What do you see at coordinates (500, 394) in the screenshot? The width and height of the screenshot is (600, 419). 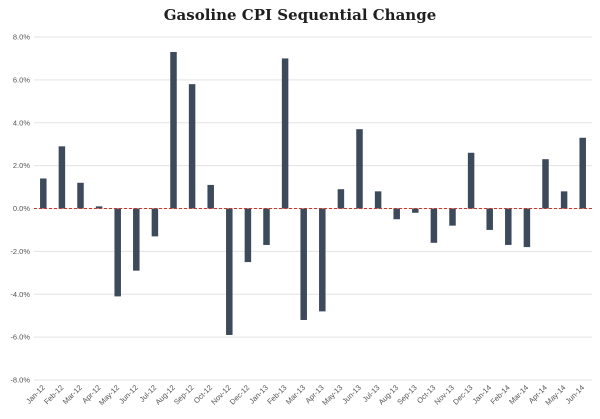 I see `x-tick-label: Feb-14` at bounding box center [500, 394].